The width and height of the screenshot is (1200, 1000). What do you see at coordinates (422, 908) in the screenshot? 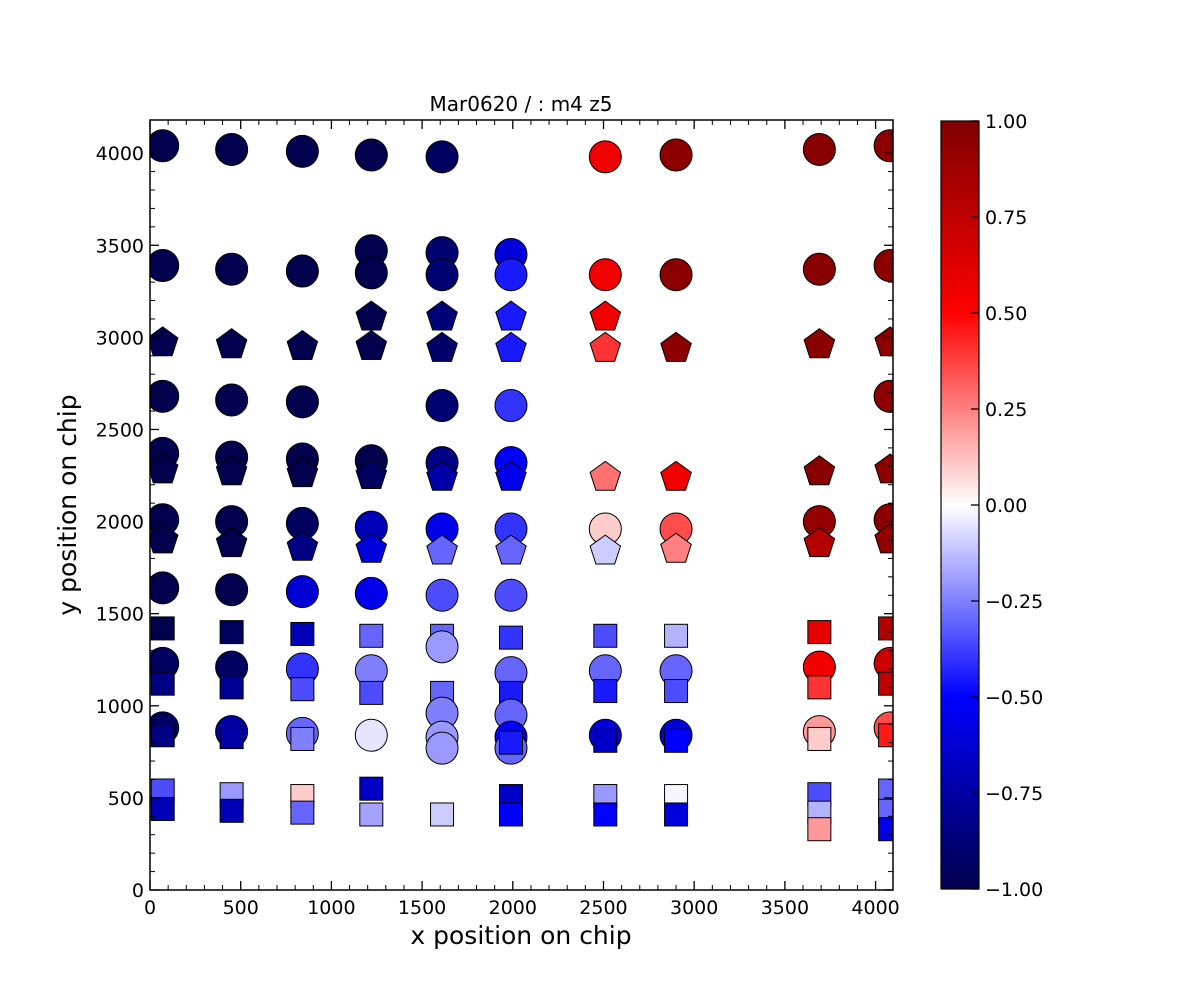
I see `x-tick-label: 1500` at bounding box center [422, 908].